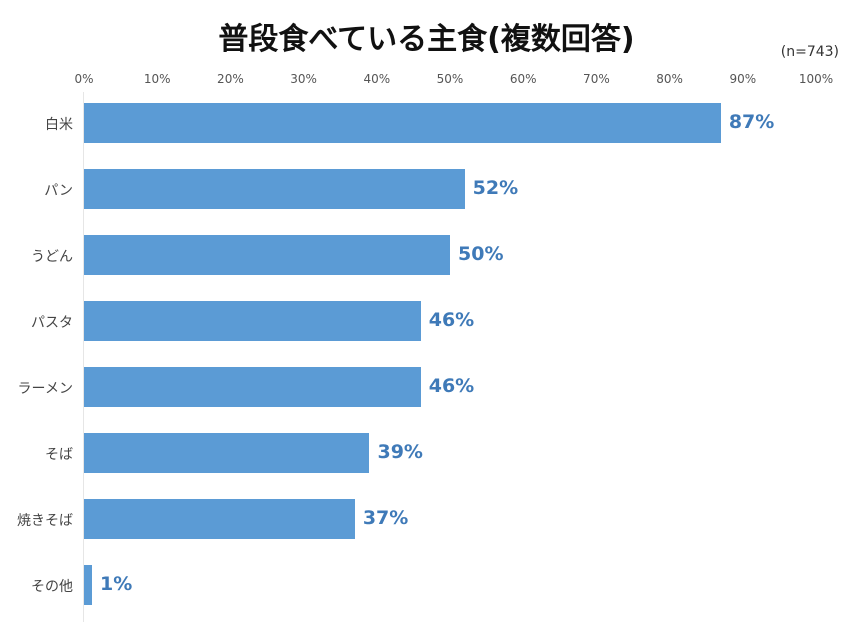  What do you see at coordinates (495, 188) in the screenshot?
I see `value-label: 52%` at bounding box center [495, 188].